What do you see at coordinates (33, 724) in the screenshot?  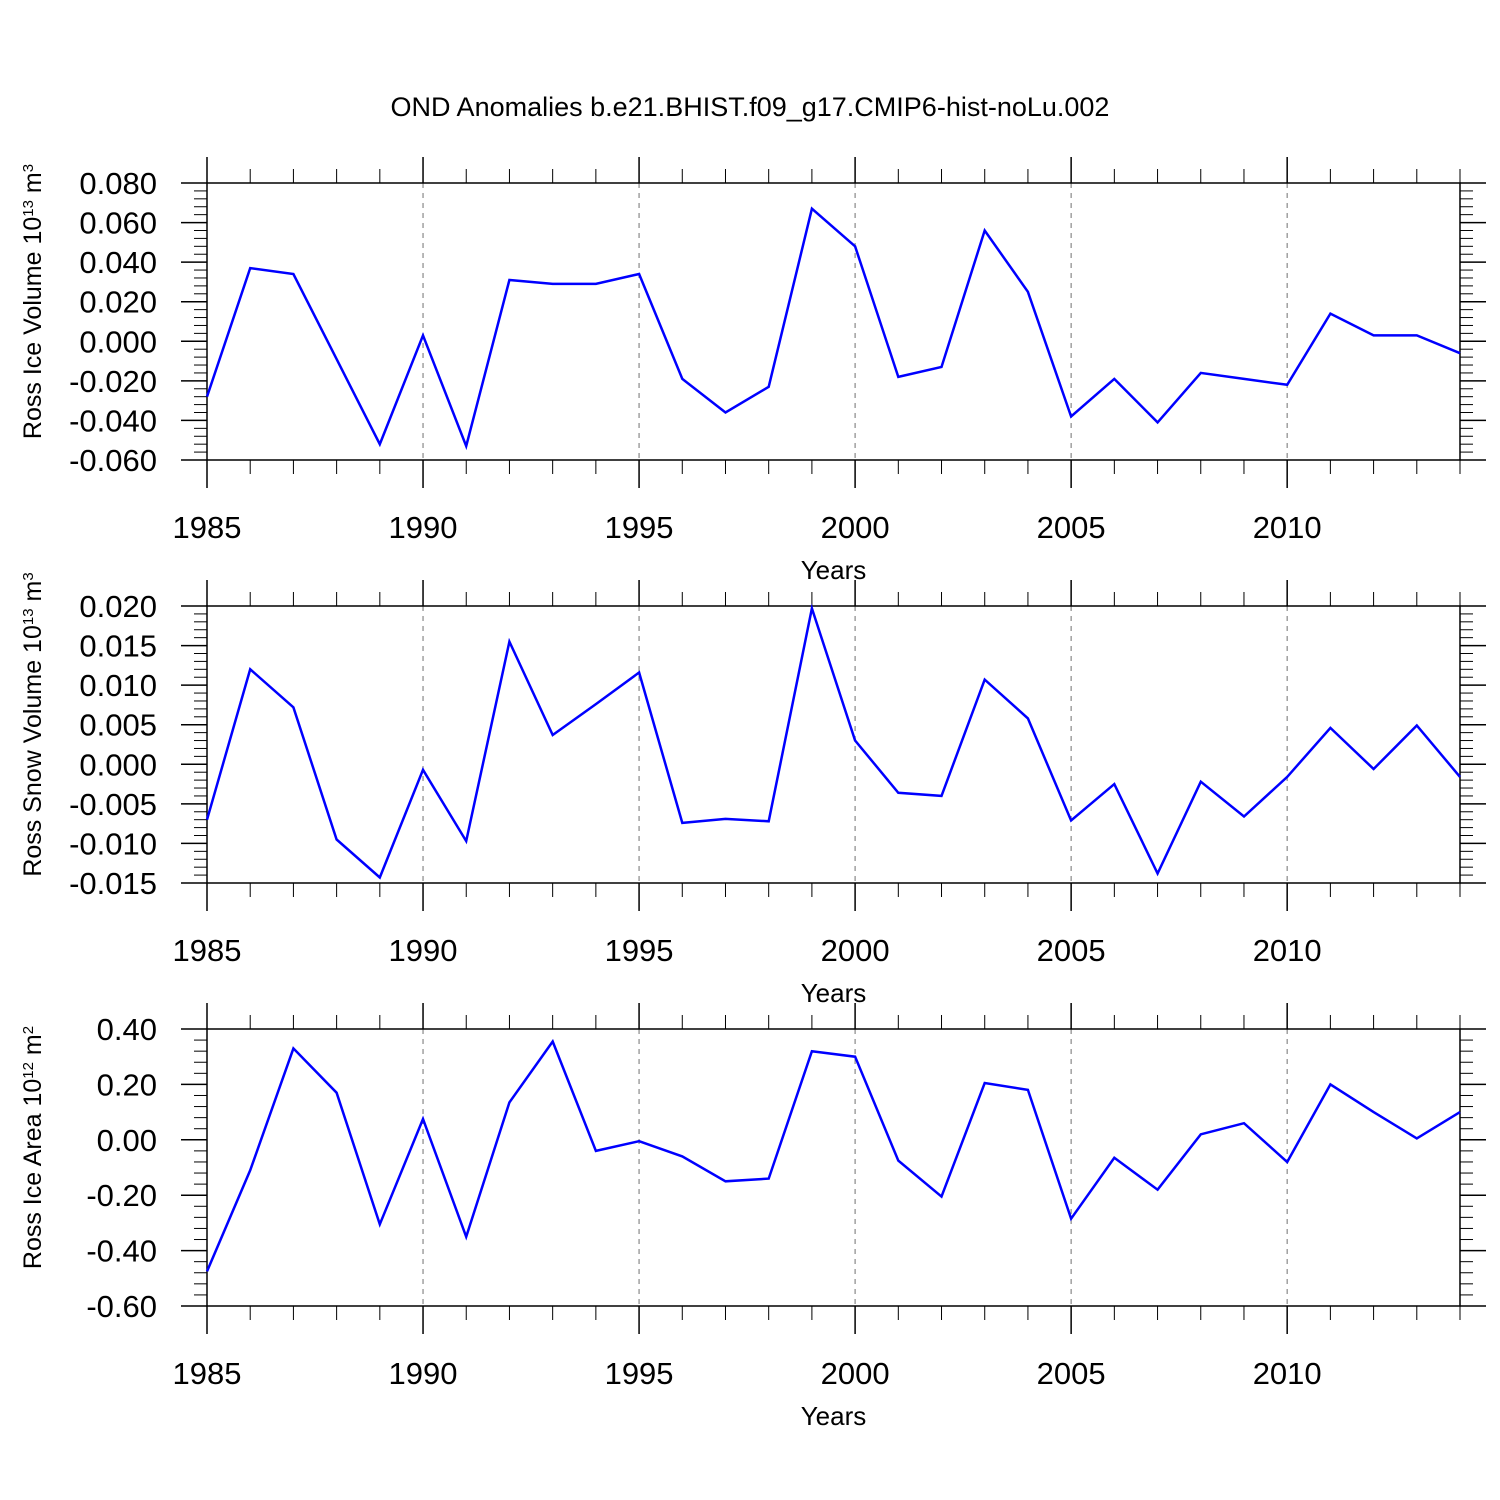 I see `y-axis-label: Ross Snow Volume 1013 m3` at bounding box center [33, 724].